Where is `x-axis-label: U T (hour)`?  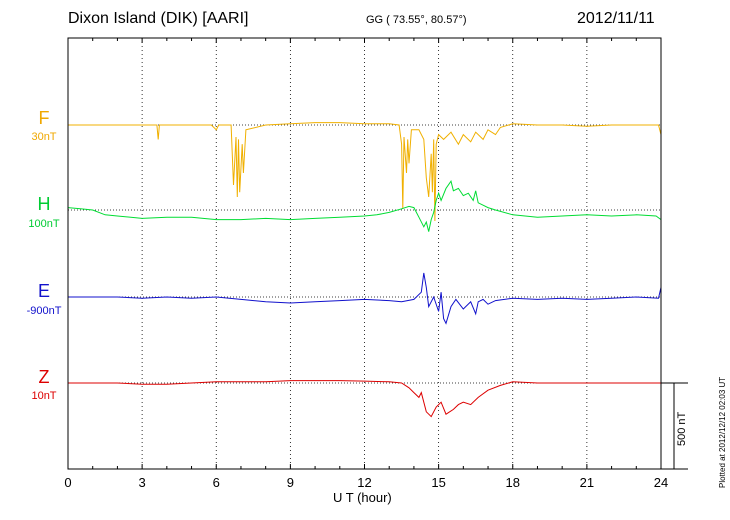
x-axis-label: U T (hour) is located at coordinates (362, 497).